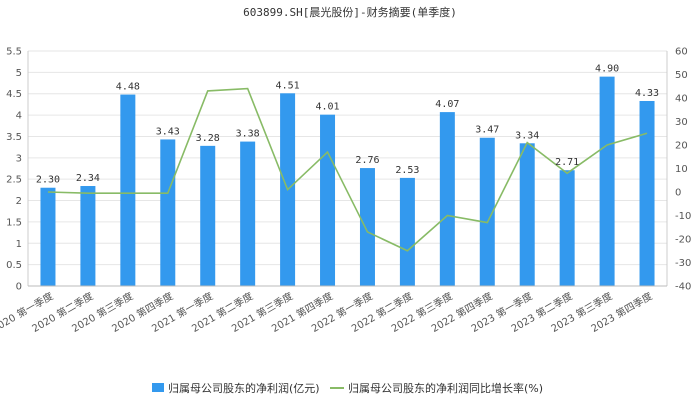 Image resolution: width=700 pixels, height=401 pixels. Describe the element at coordinates (248, 134) in the screenshot. I see `bar-value-label: 3.38` at that location.